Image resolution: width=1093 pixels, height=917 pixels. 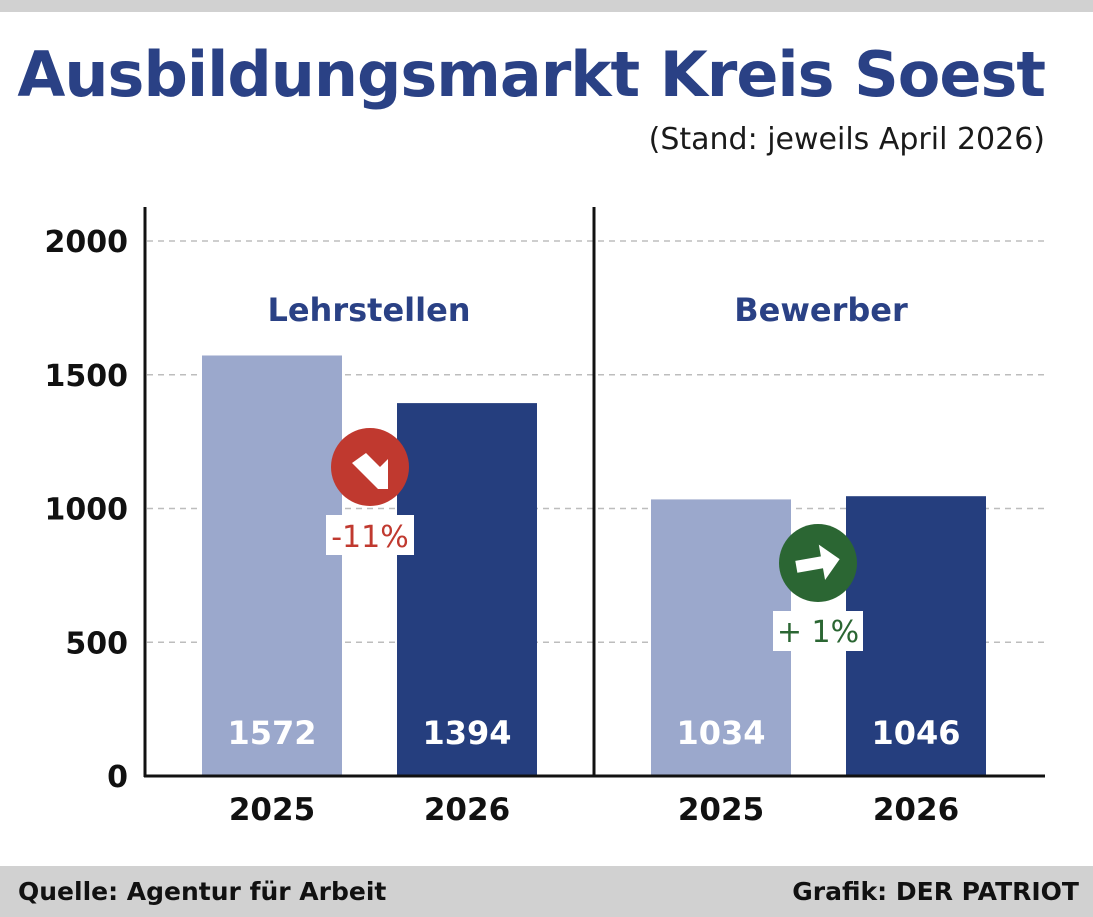 I want to click on source-note: Quelle: Agentur für Arbeit, so click(x=202, y=891).